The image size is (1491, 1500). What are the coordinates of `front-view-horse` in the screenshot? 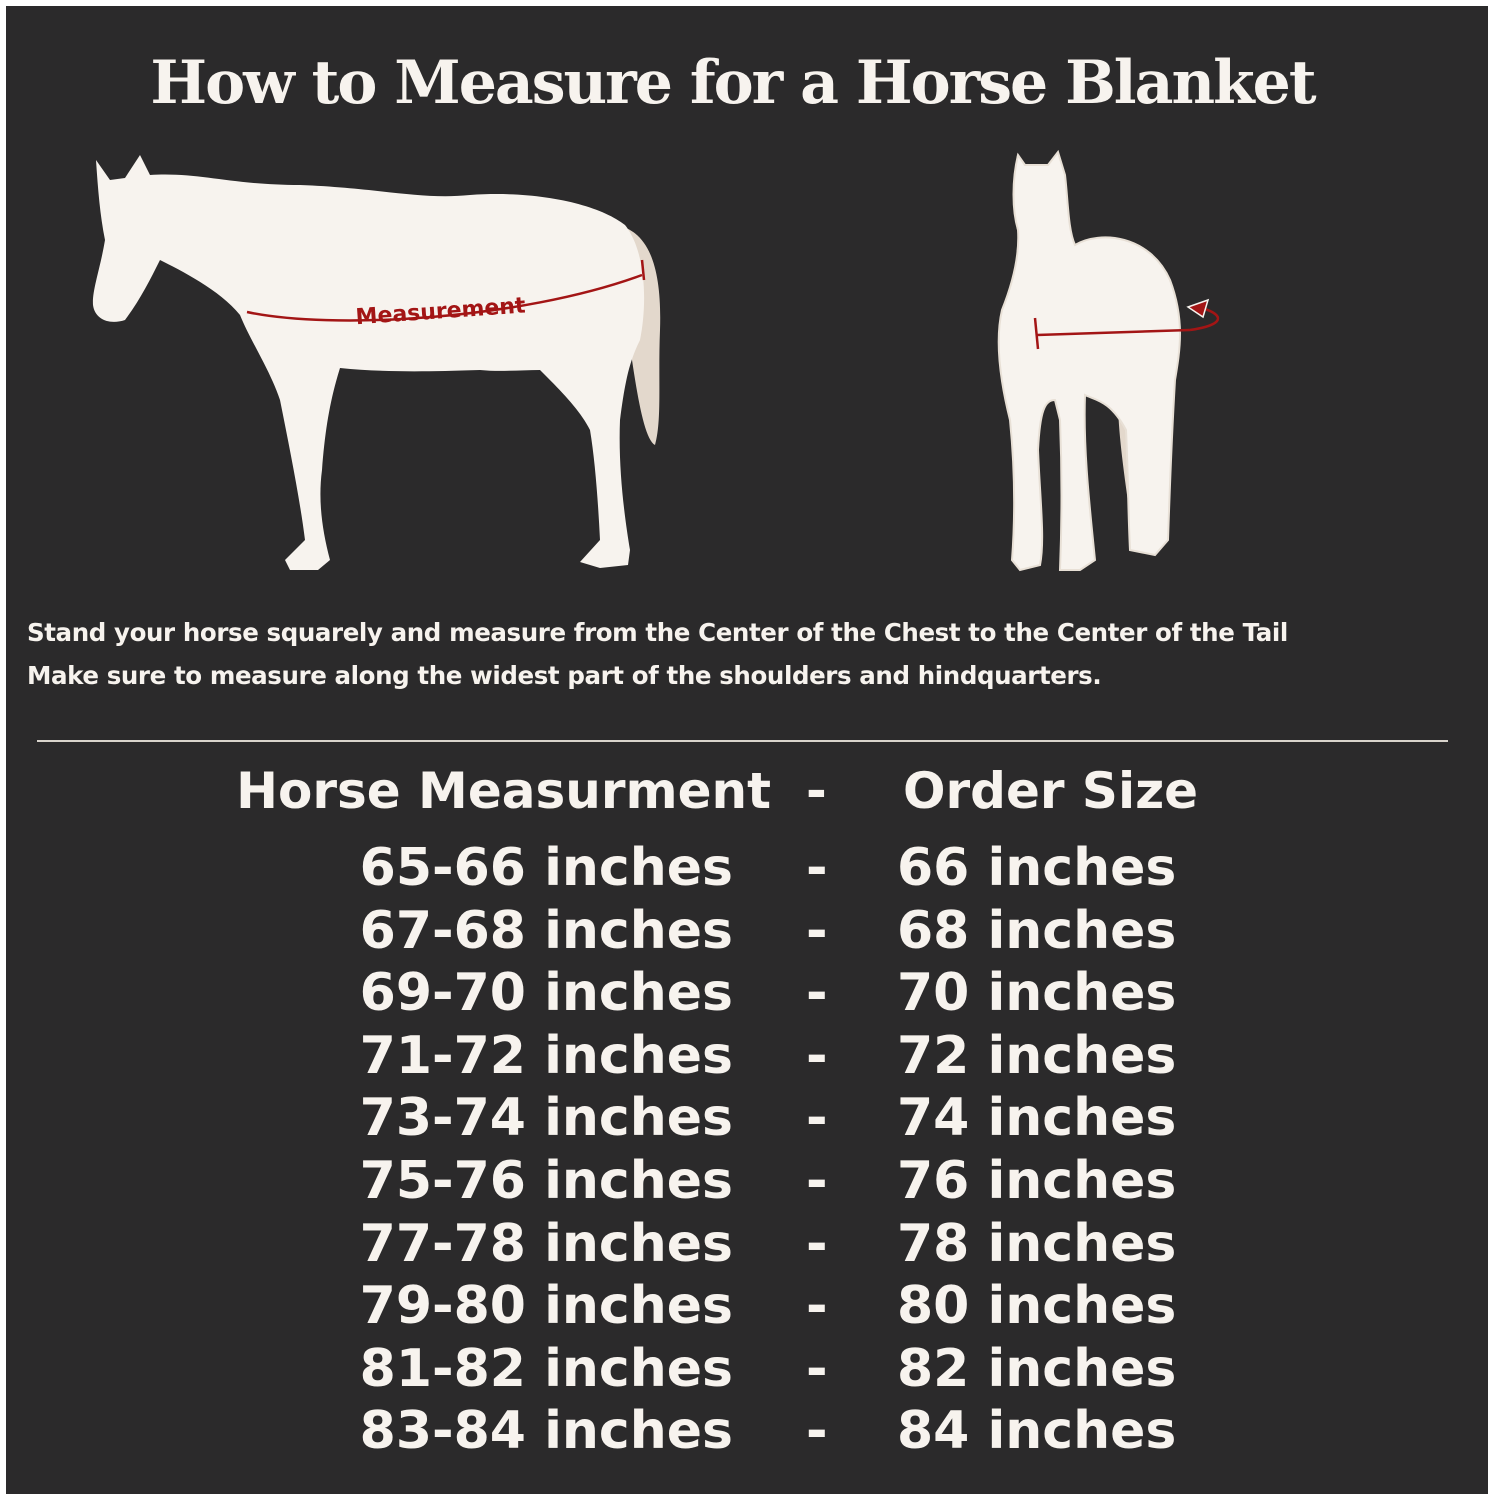 It's located at (1108, 360).